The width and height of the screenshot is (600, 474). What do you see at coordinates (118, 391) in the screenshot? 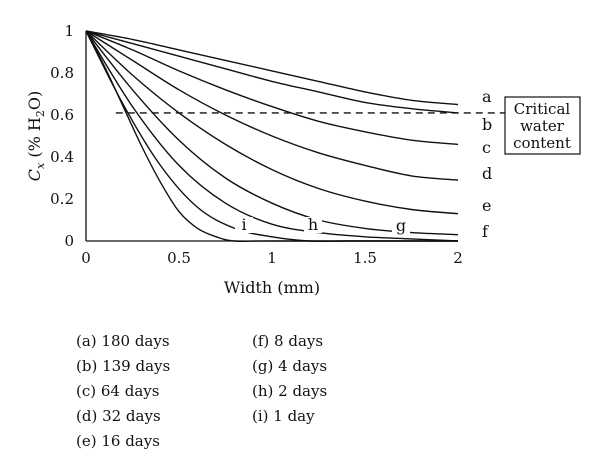
I see `legend-item-c: (c) 64 days` at bounding box center [118, 391].